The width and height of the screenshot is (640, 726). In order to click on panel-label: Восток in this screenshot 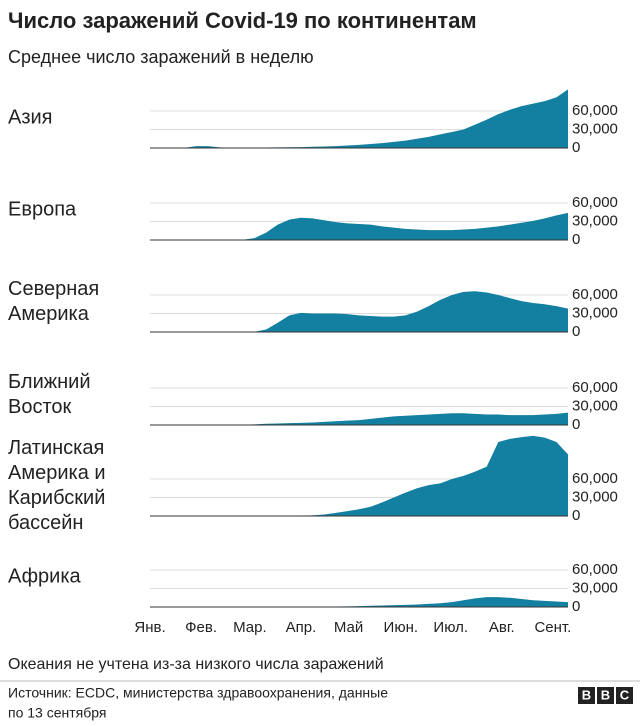, I will do `click(40, 407)`.